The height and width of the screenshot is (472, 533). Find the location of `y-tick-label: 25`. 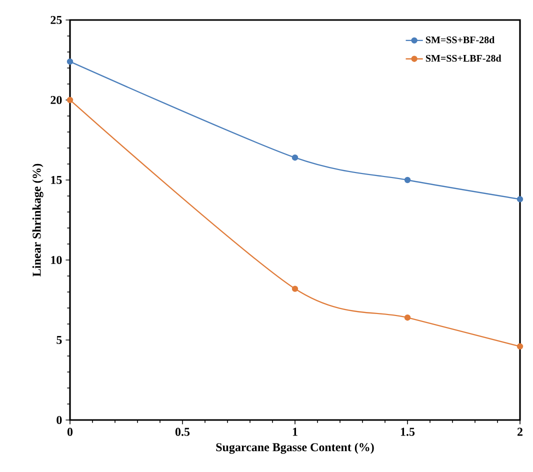

y-tick-label: 25 is located at coordinates (56, 20).